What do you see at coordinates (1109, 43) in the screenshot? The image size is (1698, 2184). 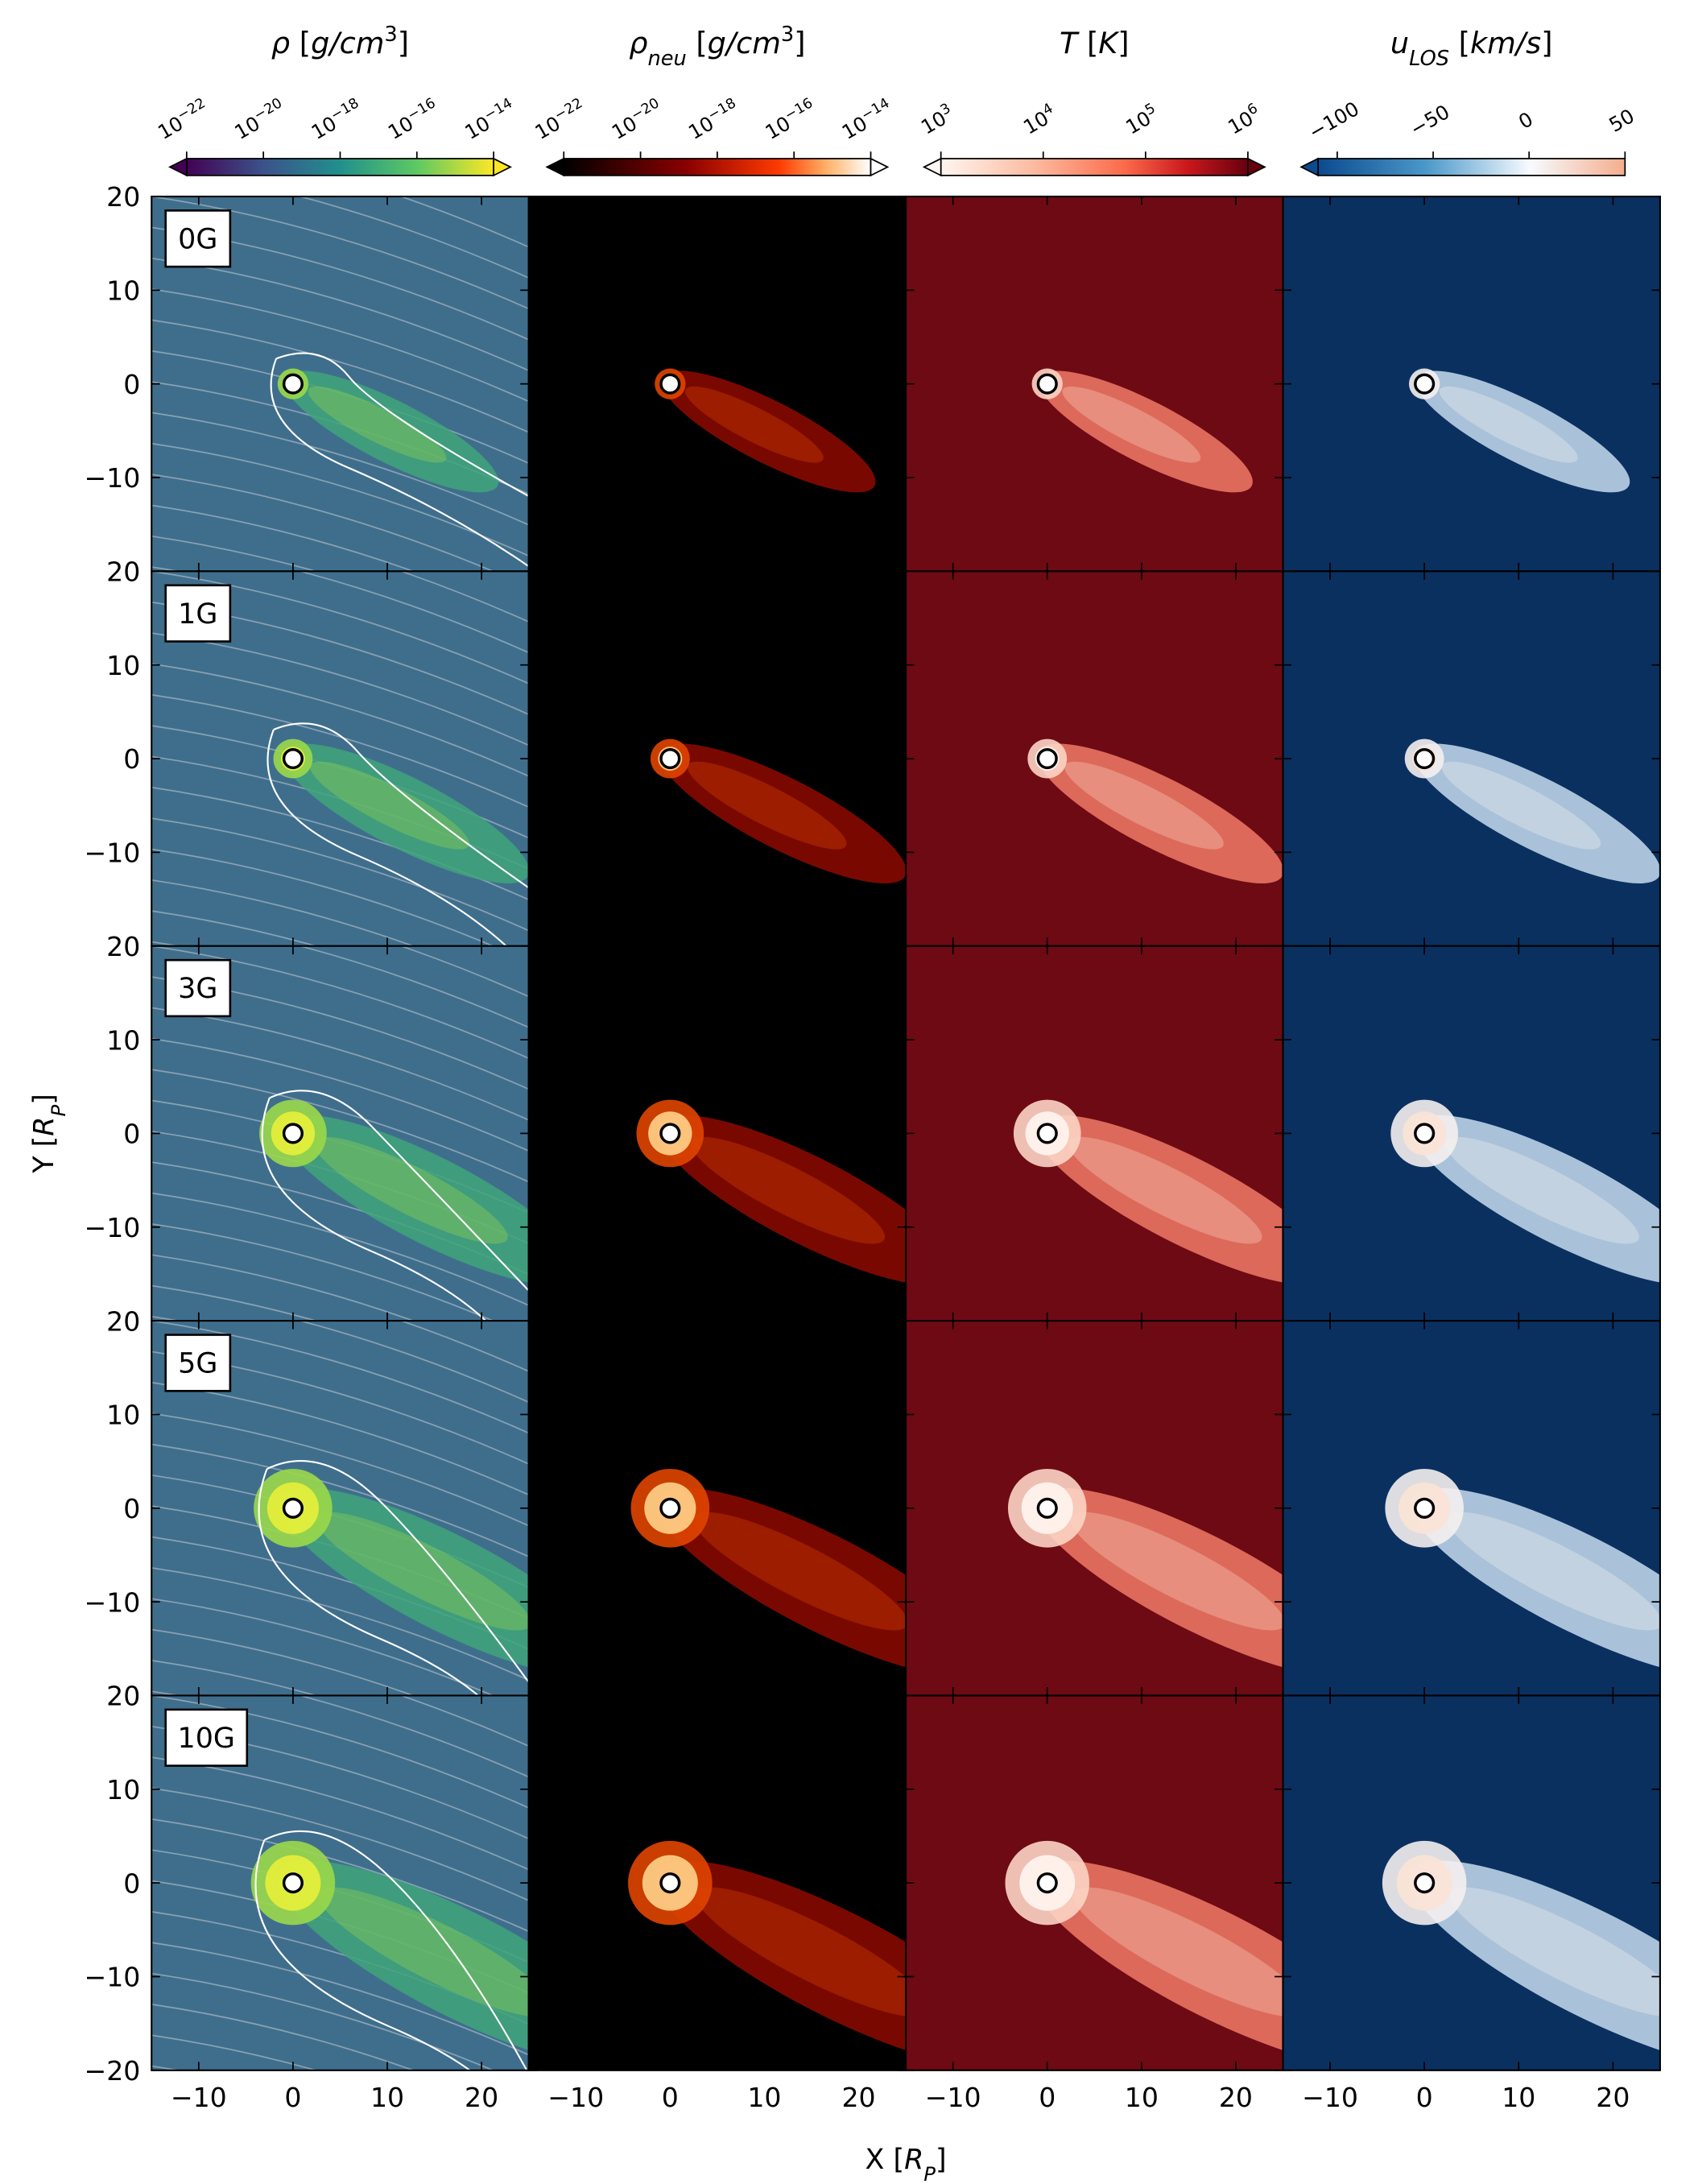 I see `label-part: K` at bounding box center [1109, 43].